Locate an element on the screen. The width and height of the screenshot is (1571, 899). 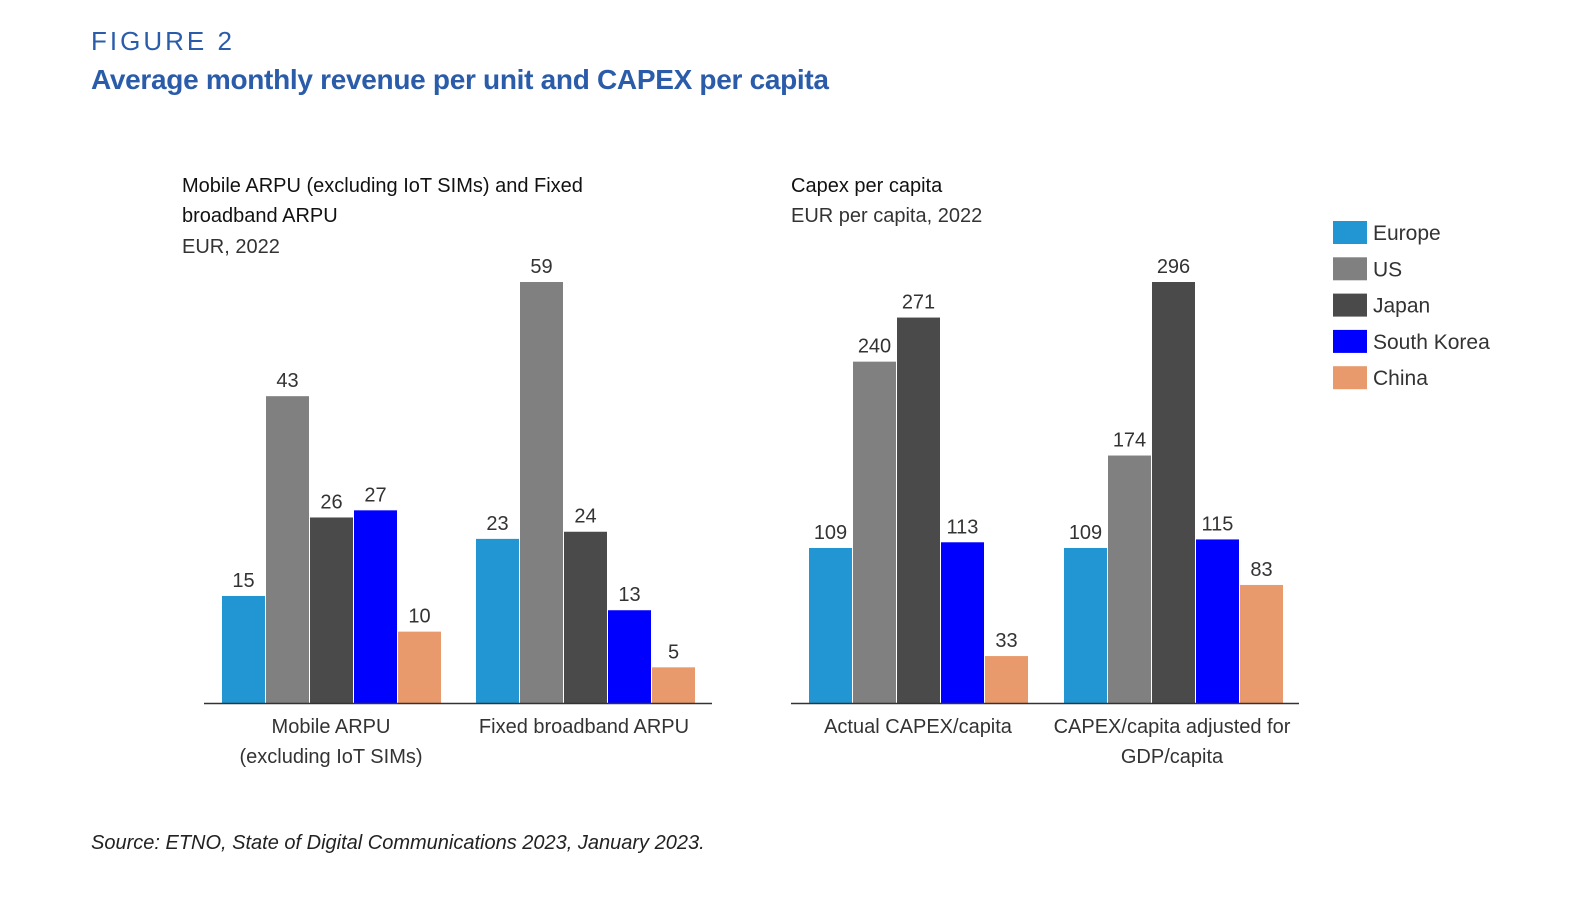
data-label: 24 is located at coordinates (585, 517).